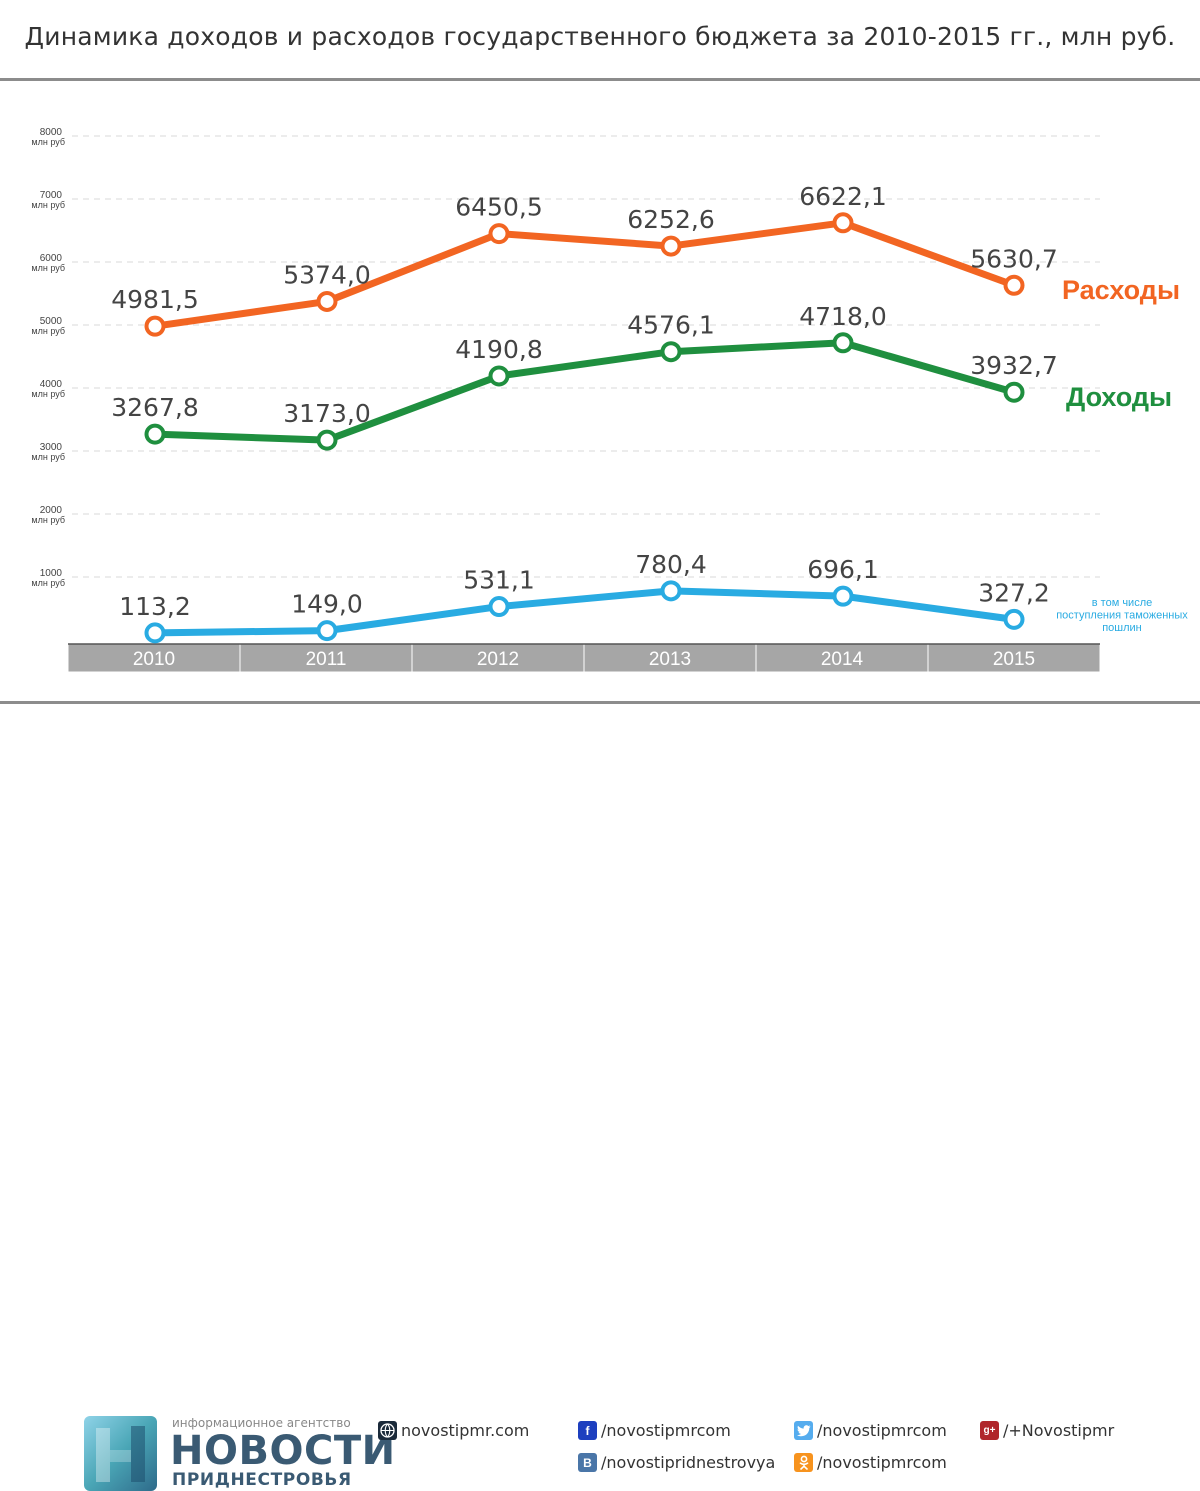 This screenshot has width=1200, height=1491. What do you see at coordinates (989, 1430) in the screenshot?
I see `google-plus-icon: g+` at bounding box center [989, 1430].